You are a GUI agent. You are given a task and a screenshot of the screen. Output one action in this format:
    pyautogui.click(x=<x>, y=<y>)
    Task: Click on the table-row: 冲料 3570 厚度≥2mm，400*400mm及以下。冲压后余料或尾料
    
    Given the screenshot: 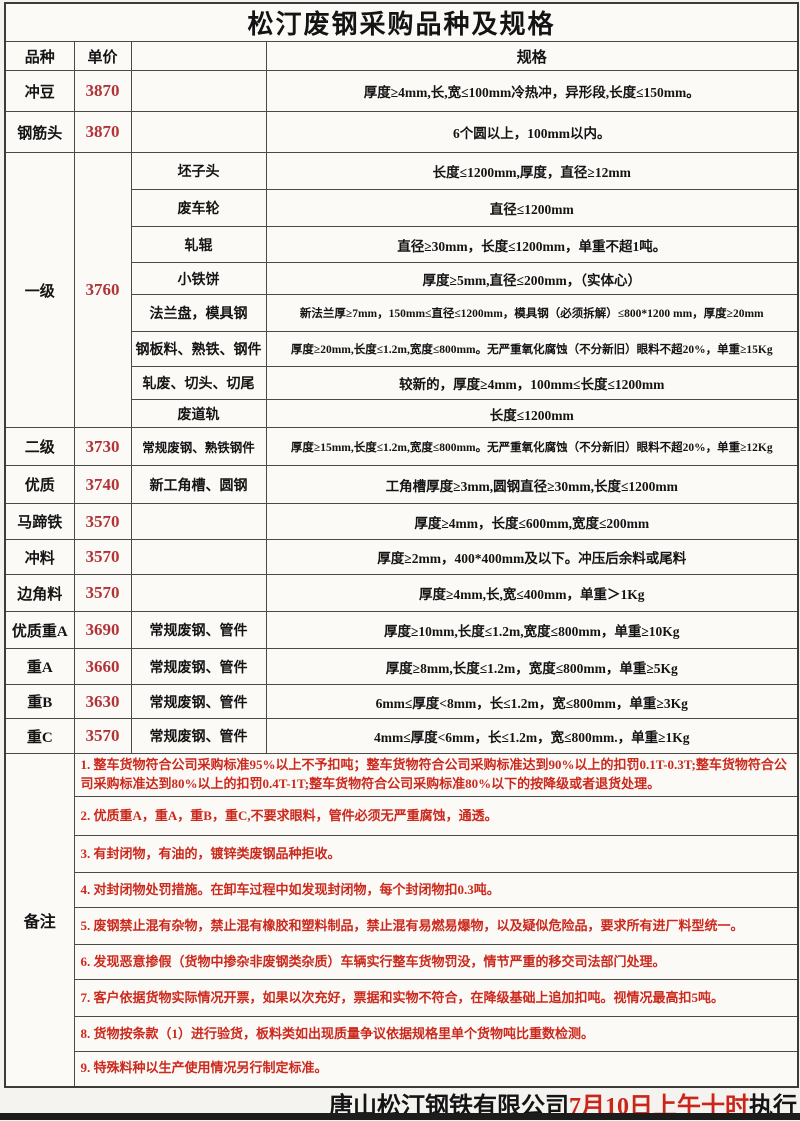 What is the action you would take?
    pyautogui.click(x=401, y=557)
    